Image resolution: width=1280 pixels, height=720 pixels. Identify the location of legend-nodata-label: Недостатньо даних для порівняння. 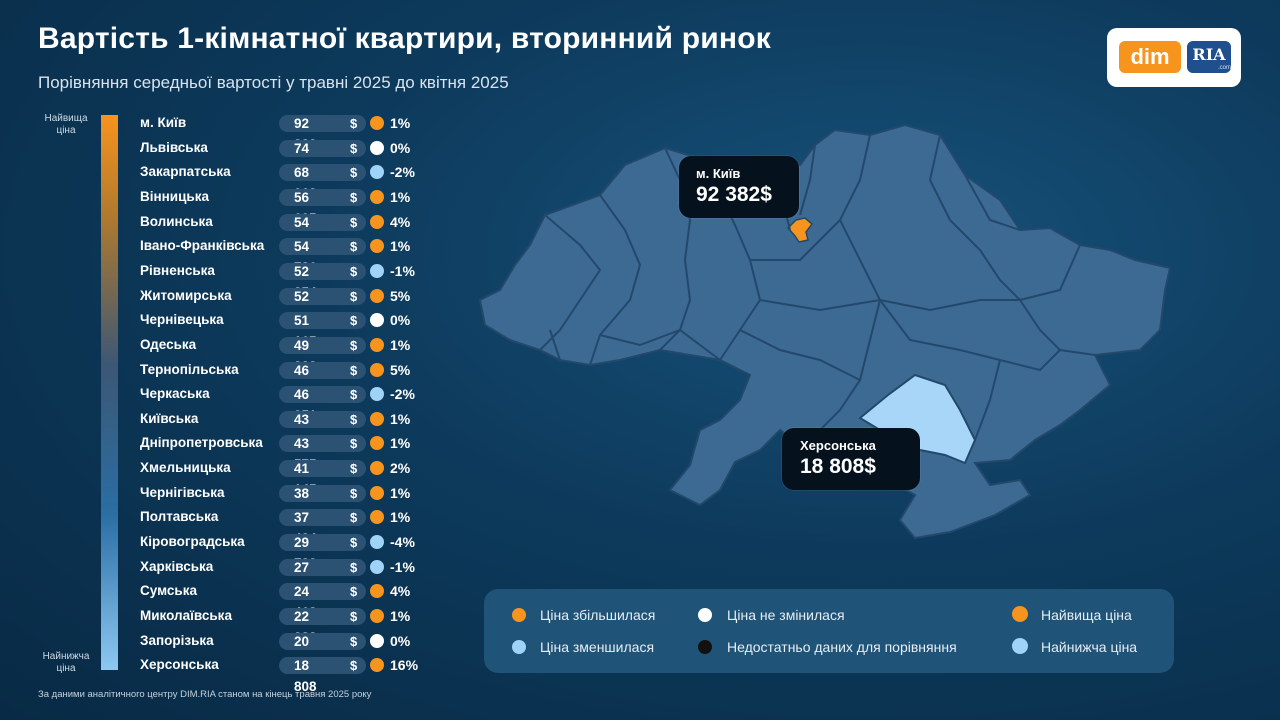
(842, 647).